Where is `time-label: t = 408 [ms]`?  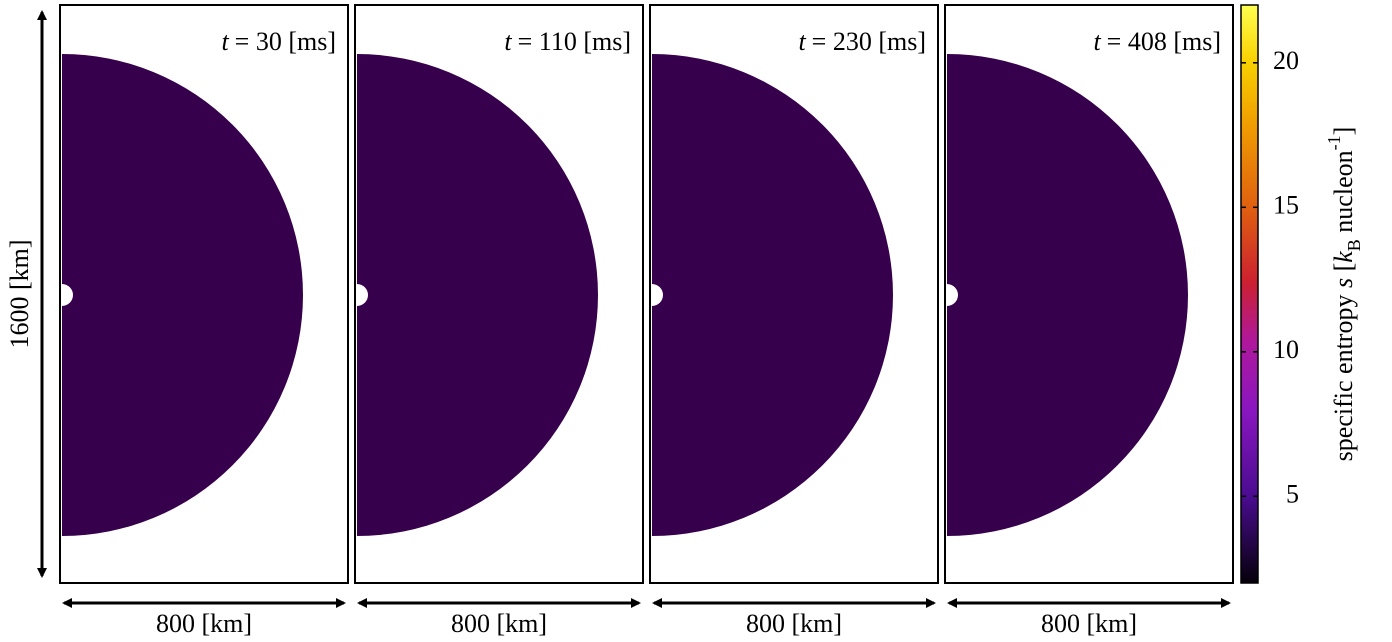
time-label: t = 408 [ms] is located at coordinates (1157, 41).